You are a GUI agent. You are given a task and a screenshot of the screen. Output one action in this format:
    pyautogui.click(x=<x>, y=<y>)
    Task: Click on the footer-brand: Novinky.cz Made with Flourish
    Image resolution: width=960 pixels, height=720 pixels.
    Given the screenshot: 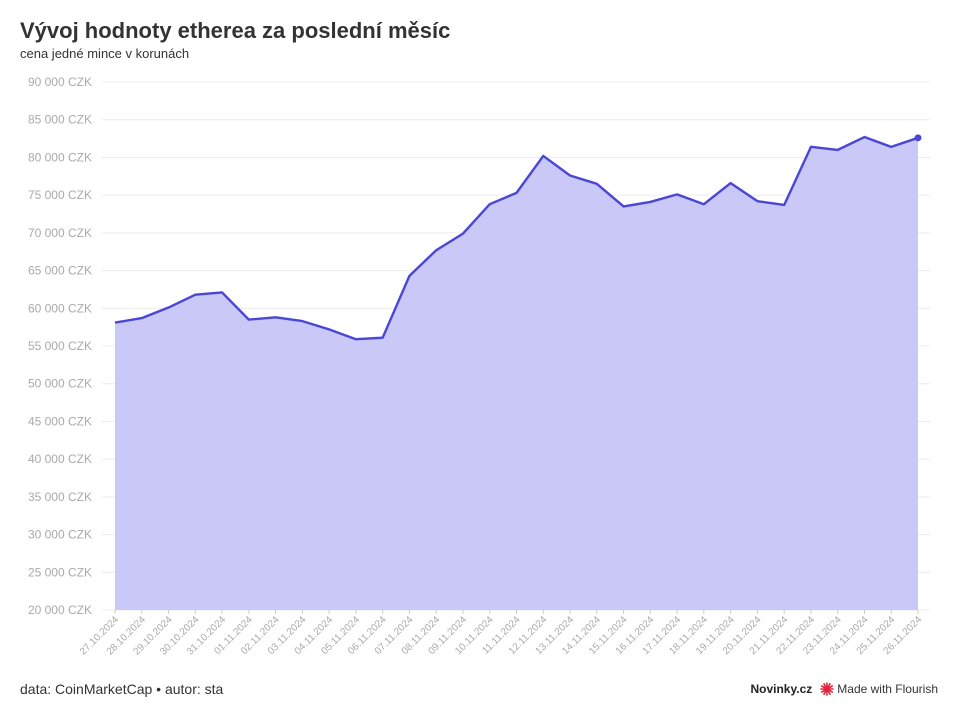 What is the action you would take?
    pyautogui.click(x=844, y=689)
    